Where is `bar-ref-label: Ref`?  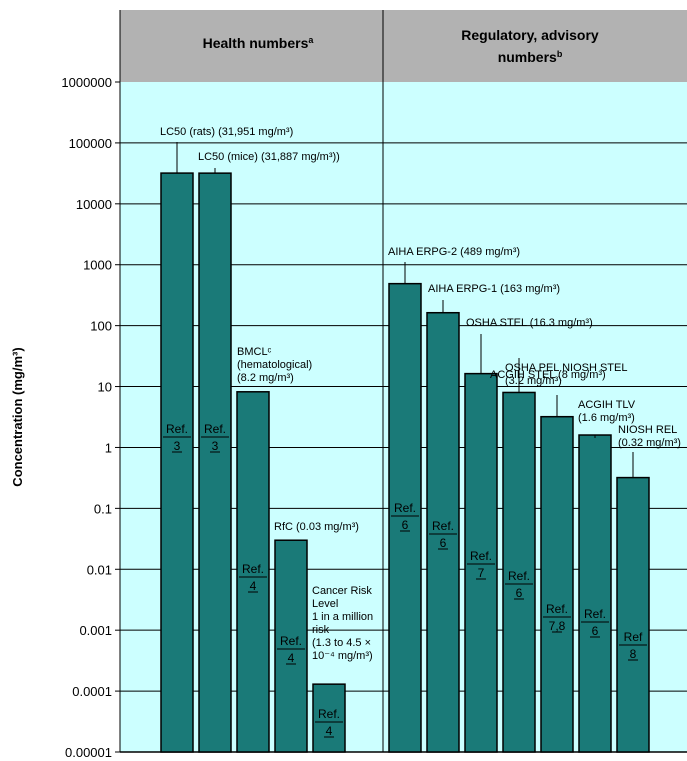 bar-ref-label: Ref is located at coordinates (633, 637).